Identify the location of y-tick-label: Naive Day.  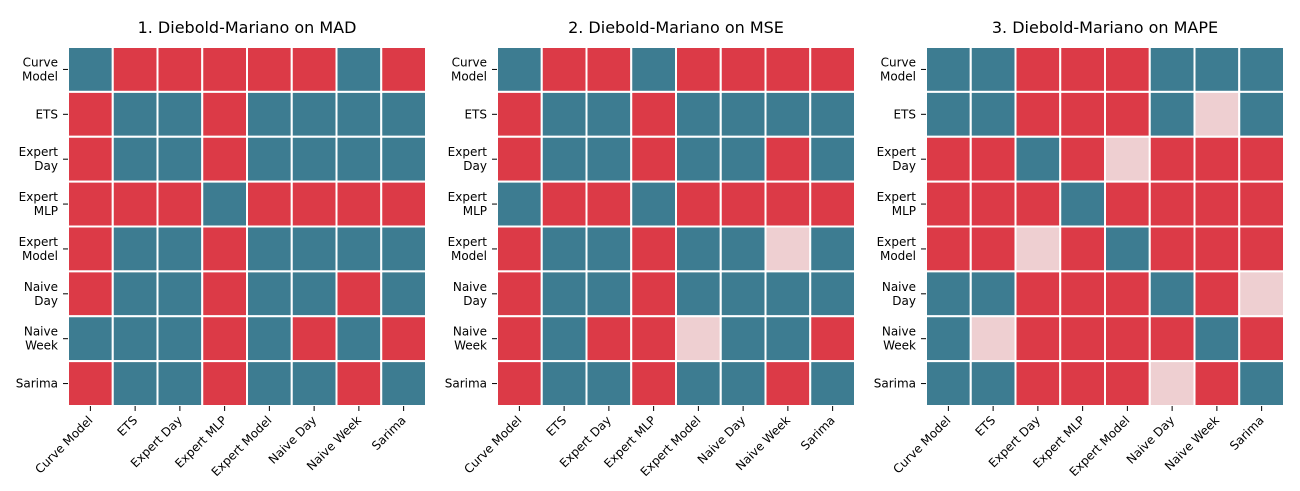
(41, 294).